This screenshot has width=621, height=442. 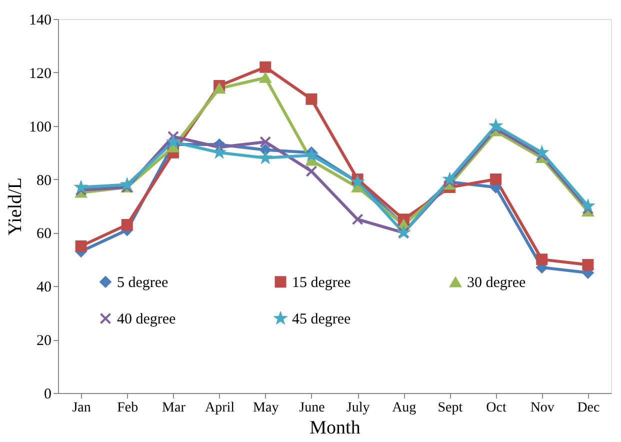 What do you see at coordinates (81, 408) in the screenshot?
I see `x-tick-label: Jan` at bounding box center [81, 408].